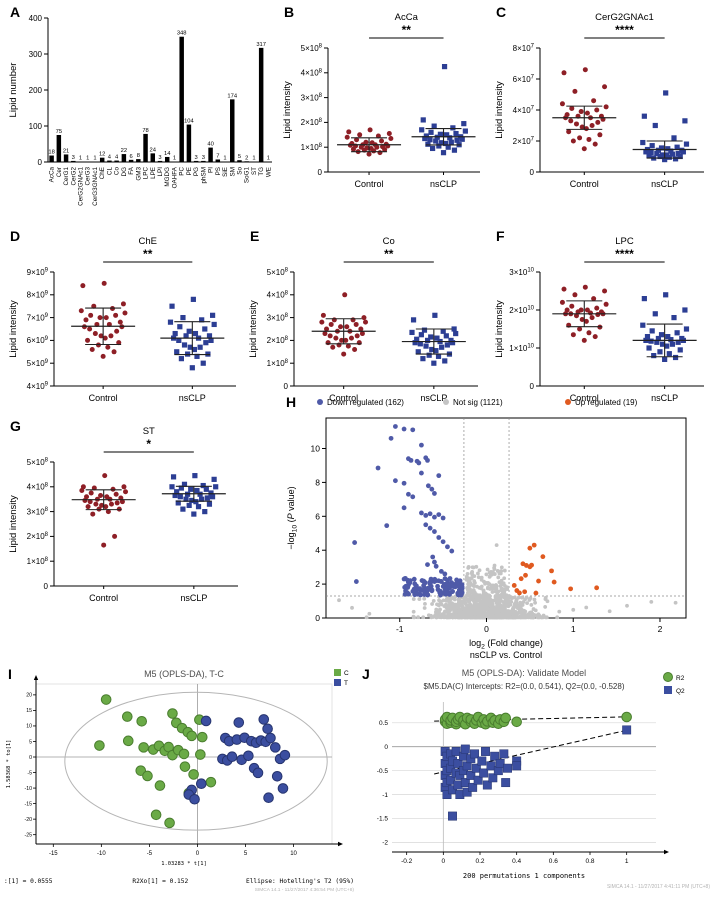  What do you see at coordinates (29, 804) in the screenshot?
I see `svg-text: -15` at bounding box center [29, 804].